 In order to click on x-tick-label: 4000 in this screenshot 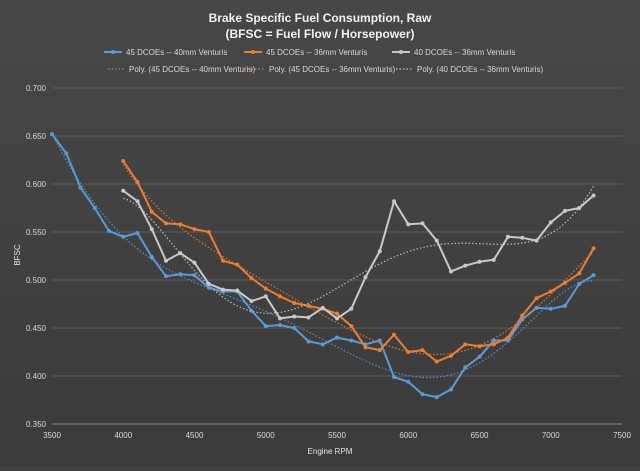, I will do `click(123, 435)`.